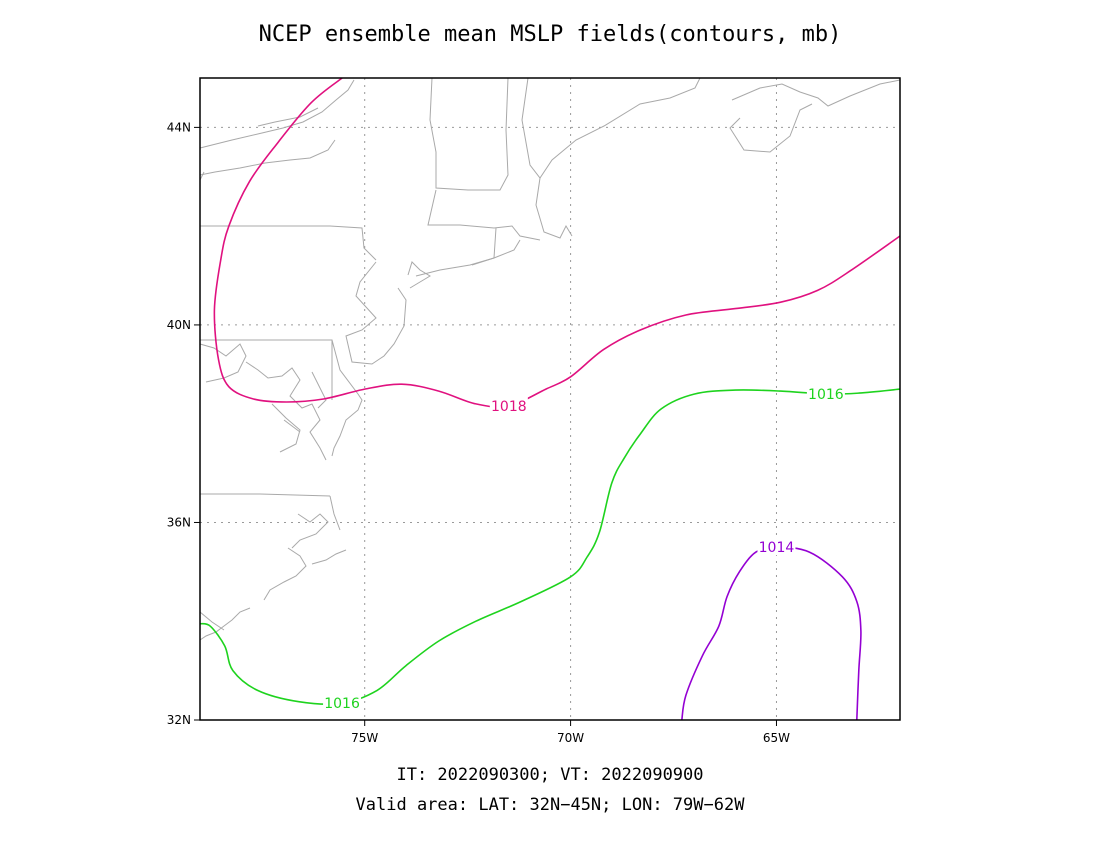 This screenshot has width=1100, height=850. I want to click on coastline-lake-ontario, so click(267, 157).